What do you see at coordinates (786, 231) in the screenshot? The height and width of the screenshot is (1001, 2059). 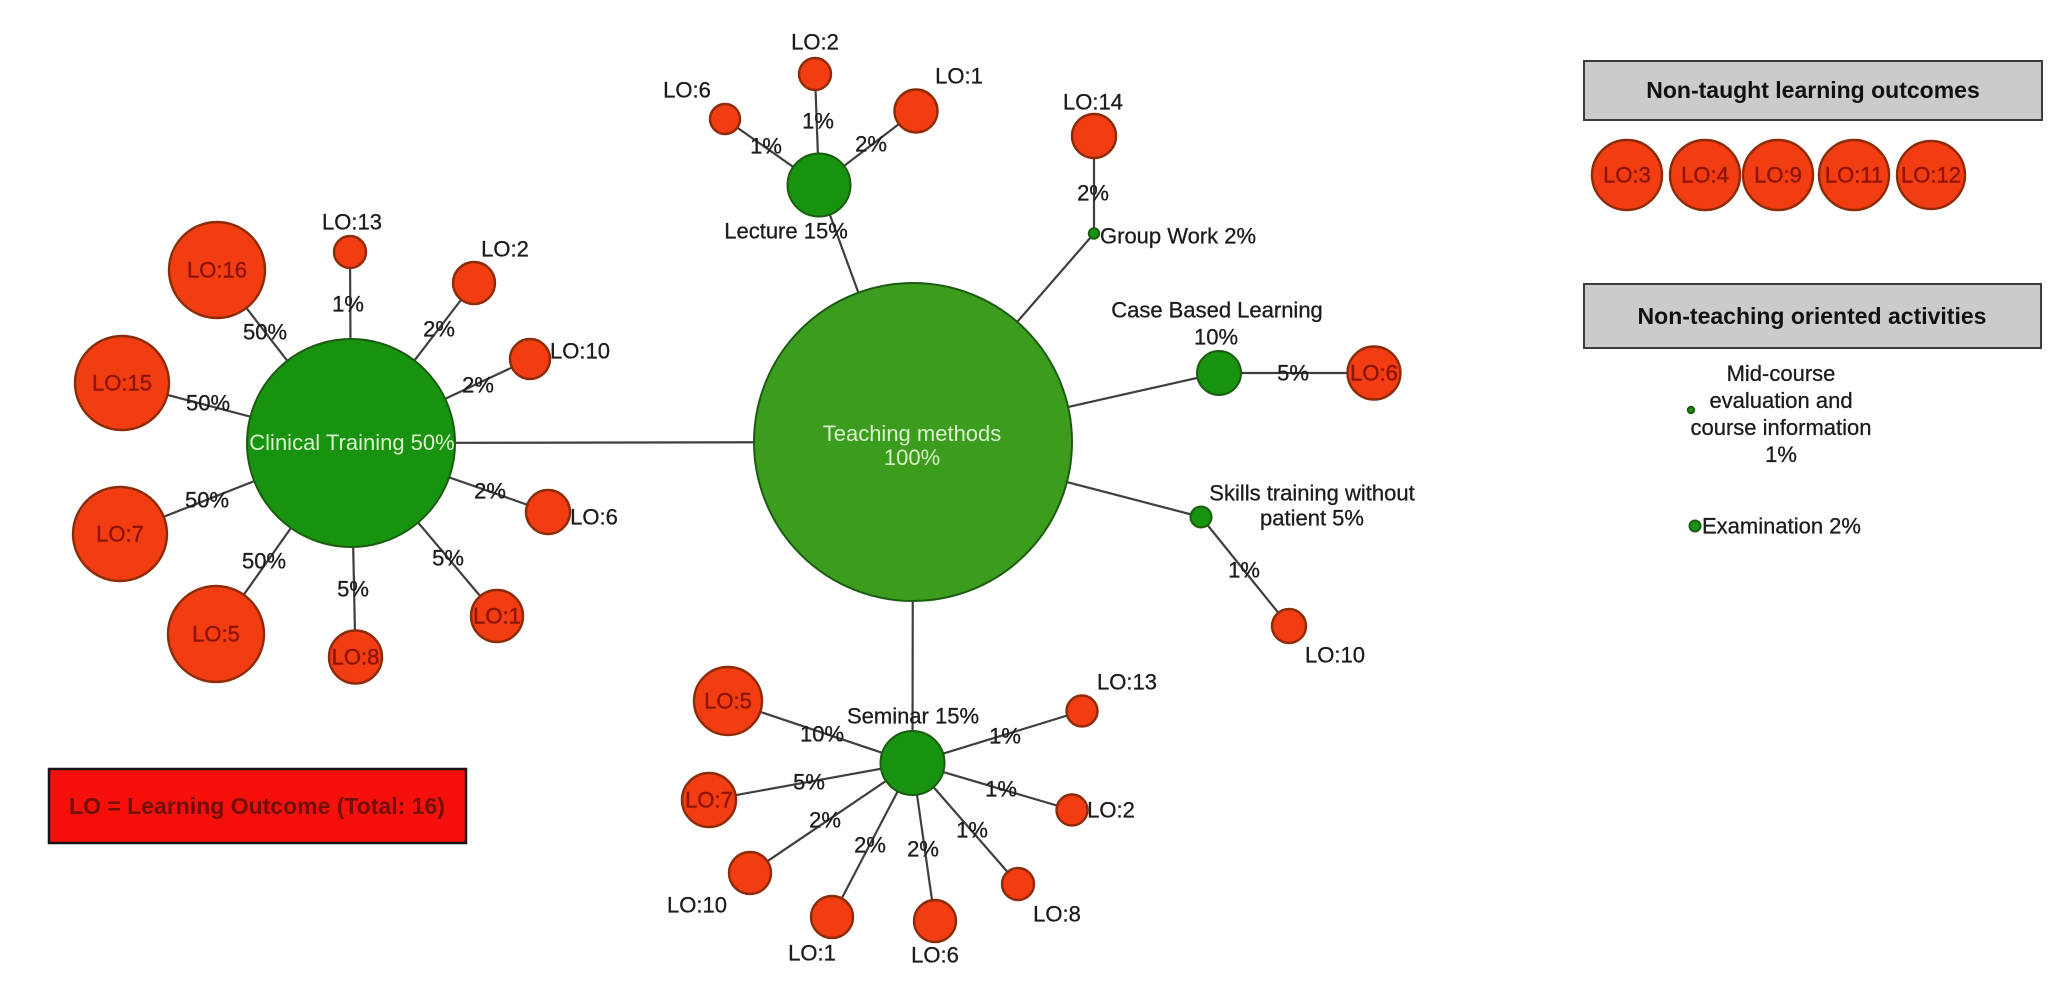 I see `svg-text: Lecture 15%` at bounding box center [786, 231].